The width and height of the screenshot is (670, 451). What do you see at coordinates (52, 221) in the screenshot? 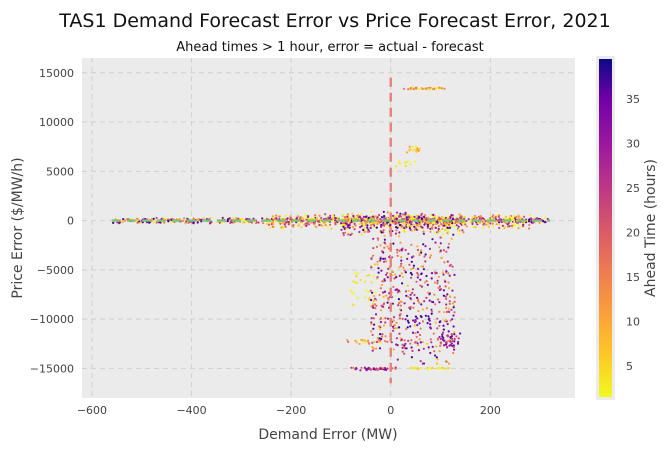
I see `y-axis-ticks: 15000 10000 5000 0 −5000 −10000 −15000` at bounding box center [52, 221].